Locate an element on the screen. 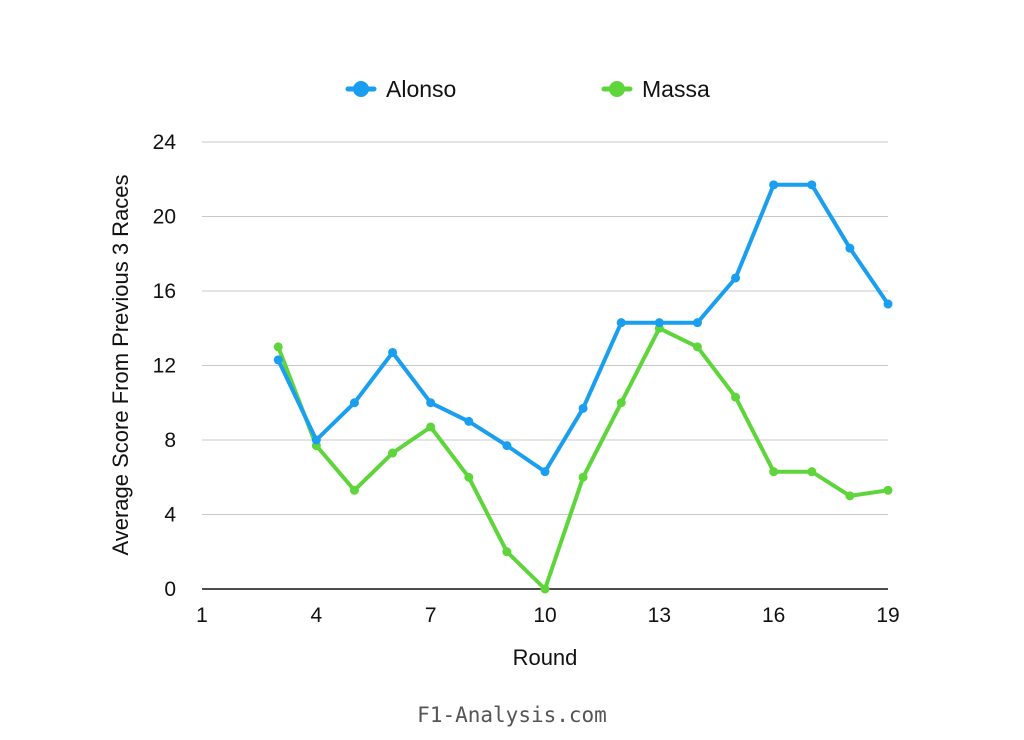  x-tick-label: 13 is located at coordinates (659, 615).